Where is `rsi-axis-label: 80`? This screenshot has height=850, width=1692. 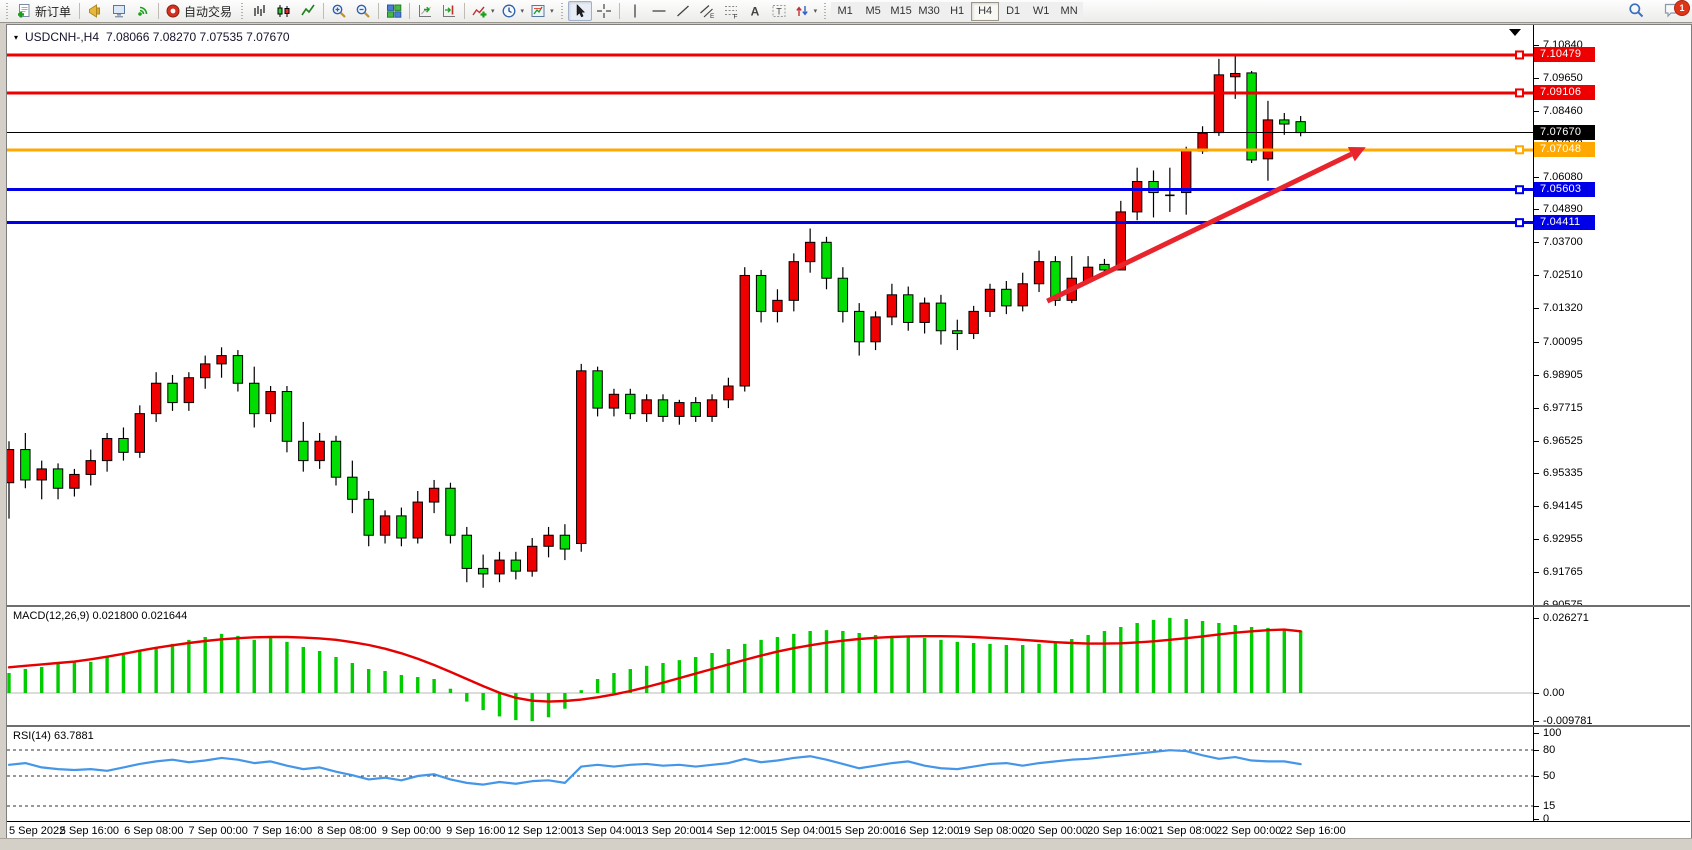
rsi-axis-label: 80 is located at coordinates (1544, 750).